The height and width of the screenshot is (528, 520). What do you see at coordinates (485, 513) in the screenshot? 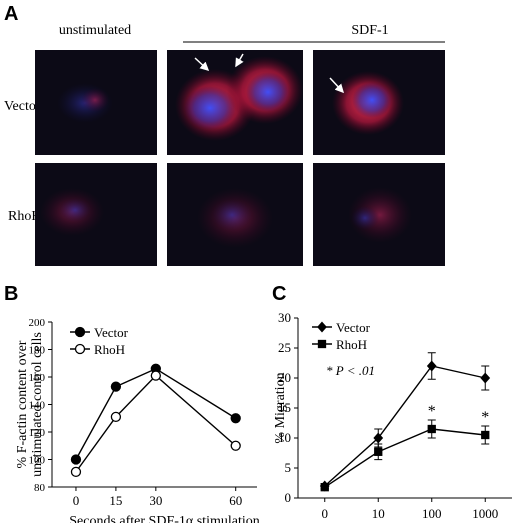
I see `x-tick-label: 1000` at bounding box center [485, 513].